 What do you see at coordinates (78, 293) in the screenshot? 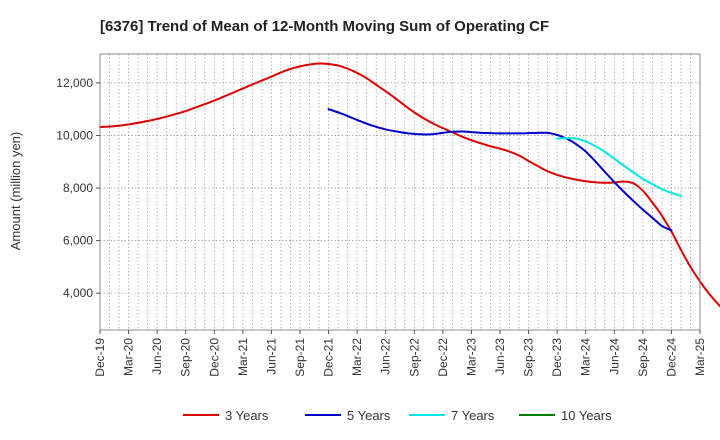
I see `y-tick-label: 4,000` at bounding box center [78, 293].